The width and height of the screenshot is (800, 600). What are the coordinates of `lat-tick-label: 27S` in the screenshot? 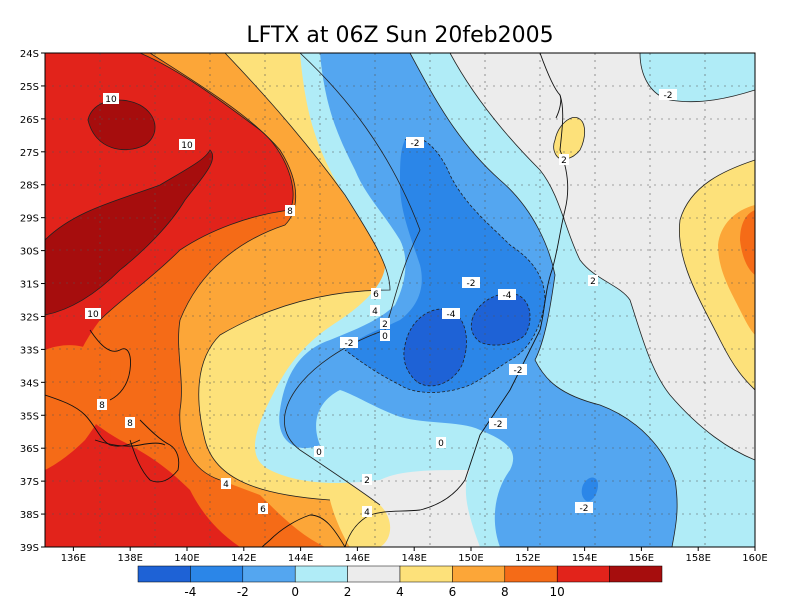 It's located at (29, 153).